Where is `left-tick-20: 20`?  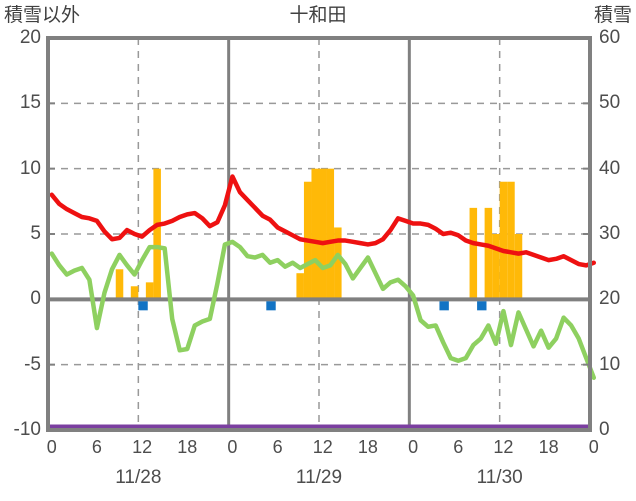
left-tick-20: 20 is located at coordinates (30, 37).